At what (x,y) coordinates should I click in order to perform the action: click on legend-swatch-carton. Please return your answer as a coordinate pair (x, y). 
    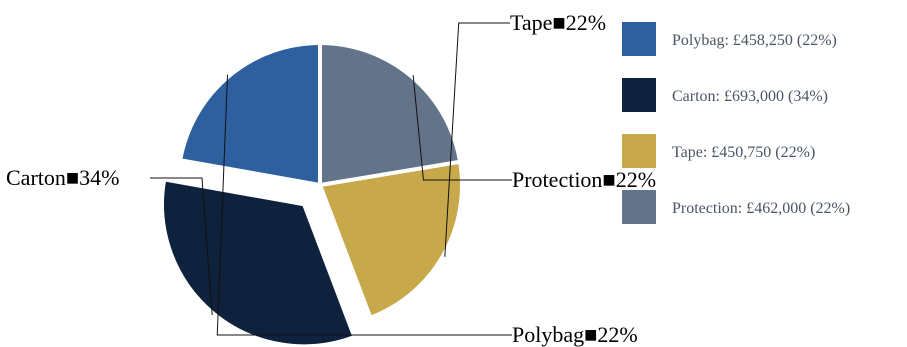
    Looking at the image, I should click on (639, 95).